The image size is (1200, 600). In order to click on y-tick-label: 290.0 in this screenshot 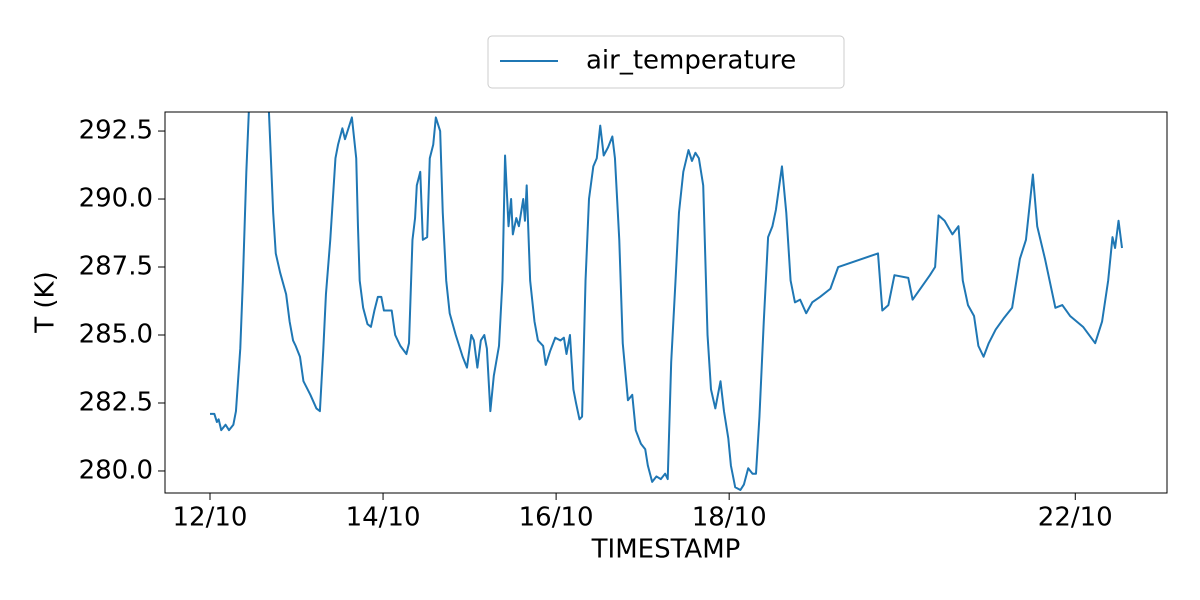, I will do `click(116, 199)`.